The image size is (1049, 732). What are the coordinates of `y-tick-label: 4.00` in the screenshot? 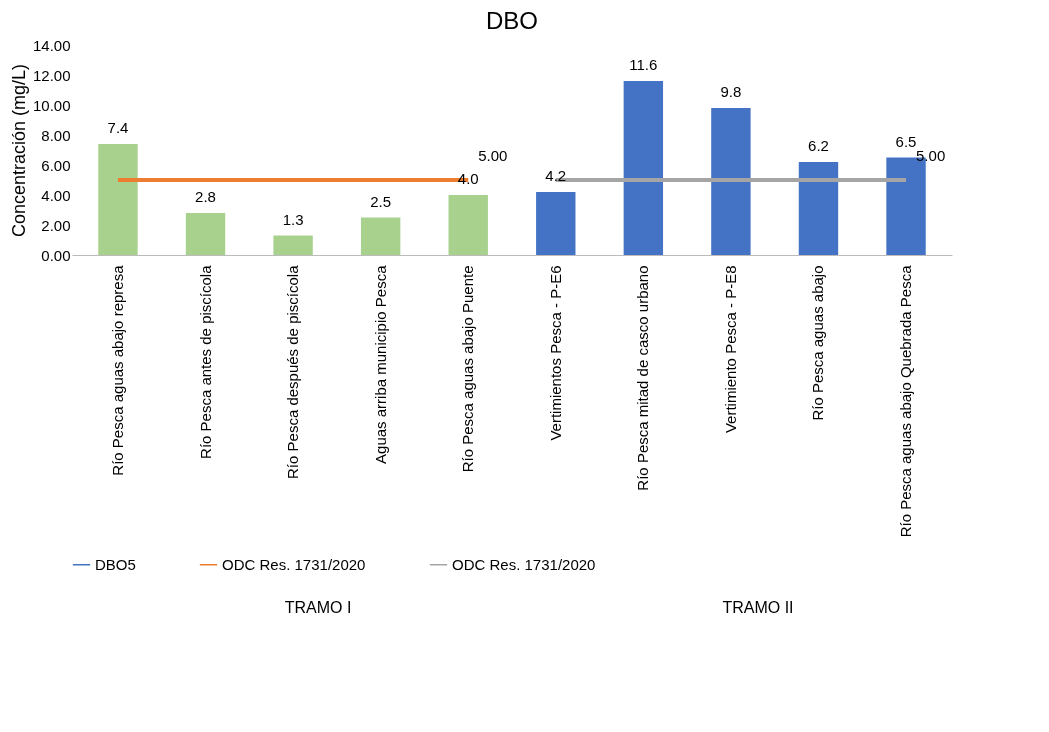 It's located at (56, 195).